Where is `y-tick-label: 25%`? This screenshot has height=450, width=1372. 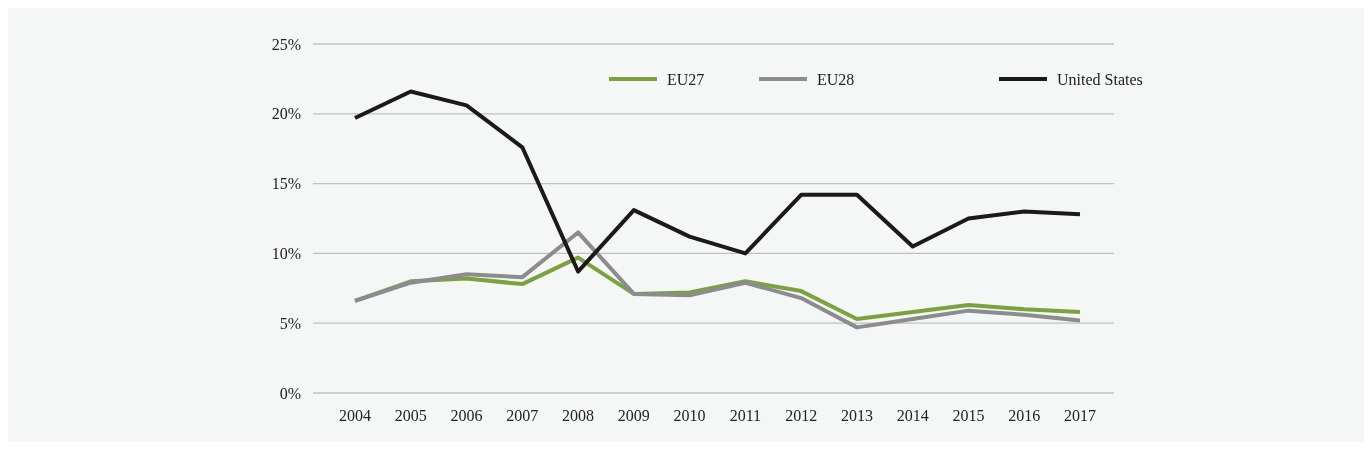
y-tick-label: 25% is located at coordinates (286, 44).